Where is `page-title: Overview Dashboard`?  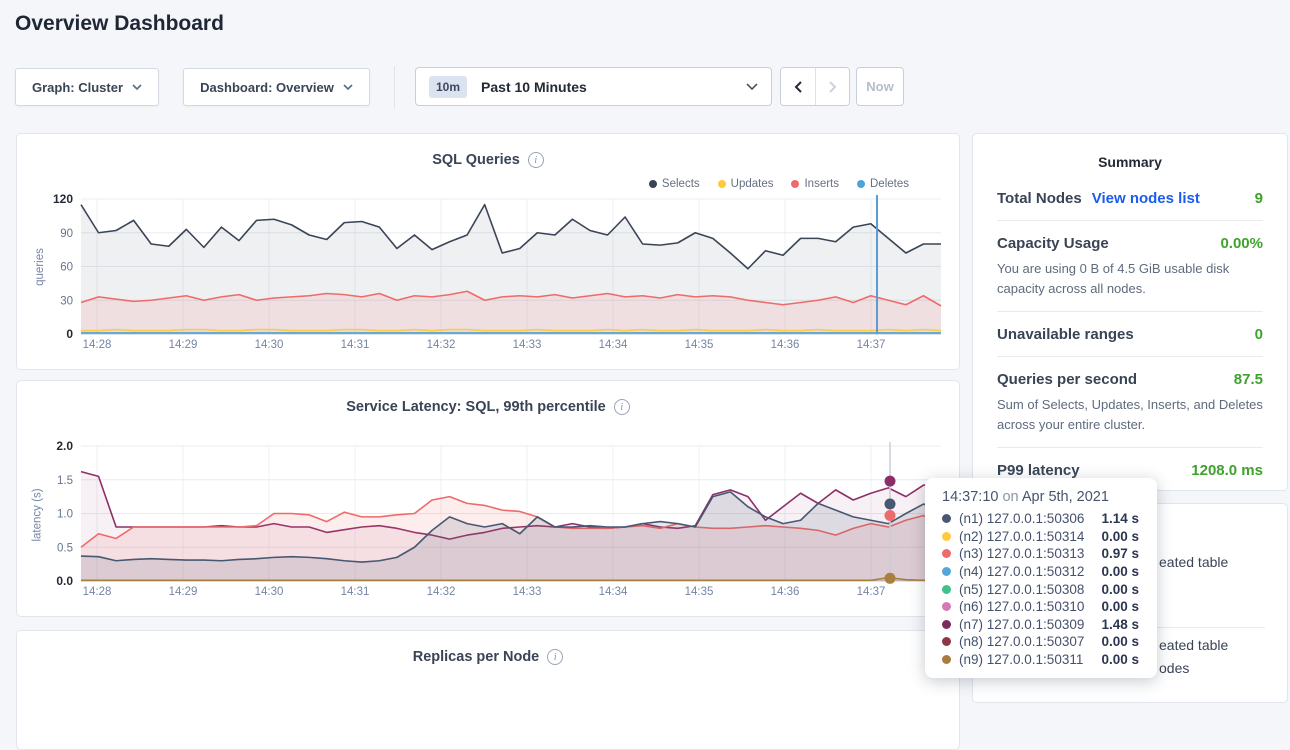 page-title: Overview Dashboard is located at coordinates (119, 23).